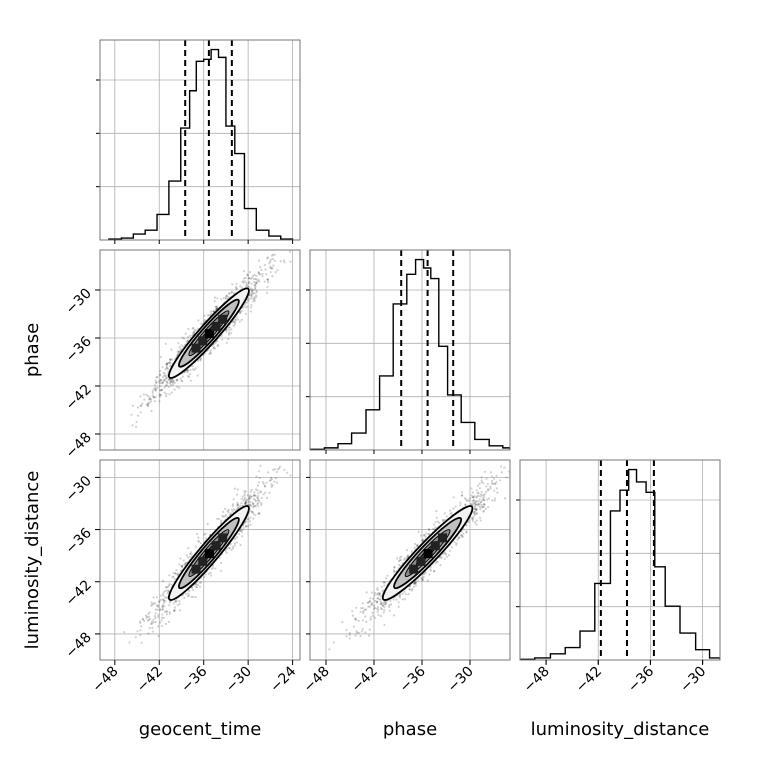 This screenshot has width=760, height=760. Describe the element at coordinates (208, 333) in the screenshot. I see `density-contours` at that location.